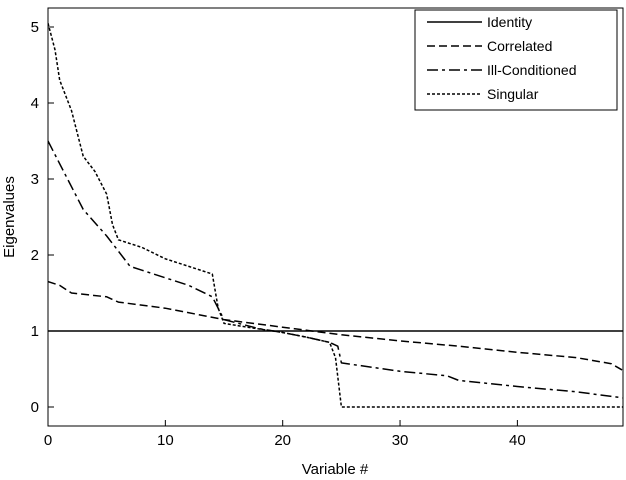 The width and height of the screenshot is (626, 480). What do you see at coordinates (513, 94) in the screenshot?
I see `legend-label: Singular` at bounding box center [513, 94].